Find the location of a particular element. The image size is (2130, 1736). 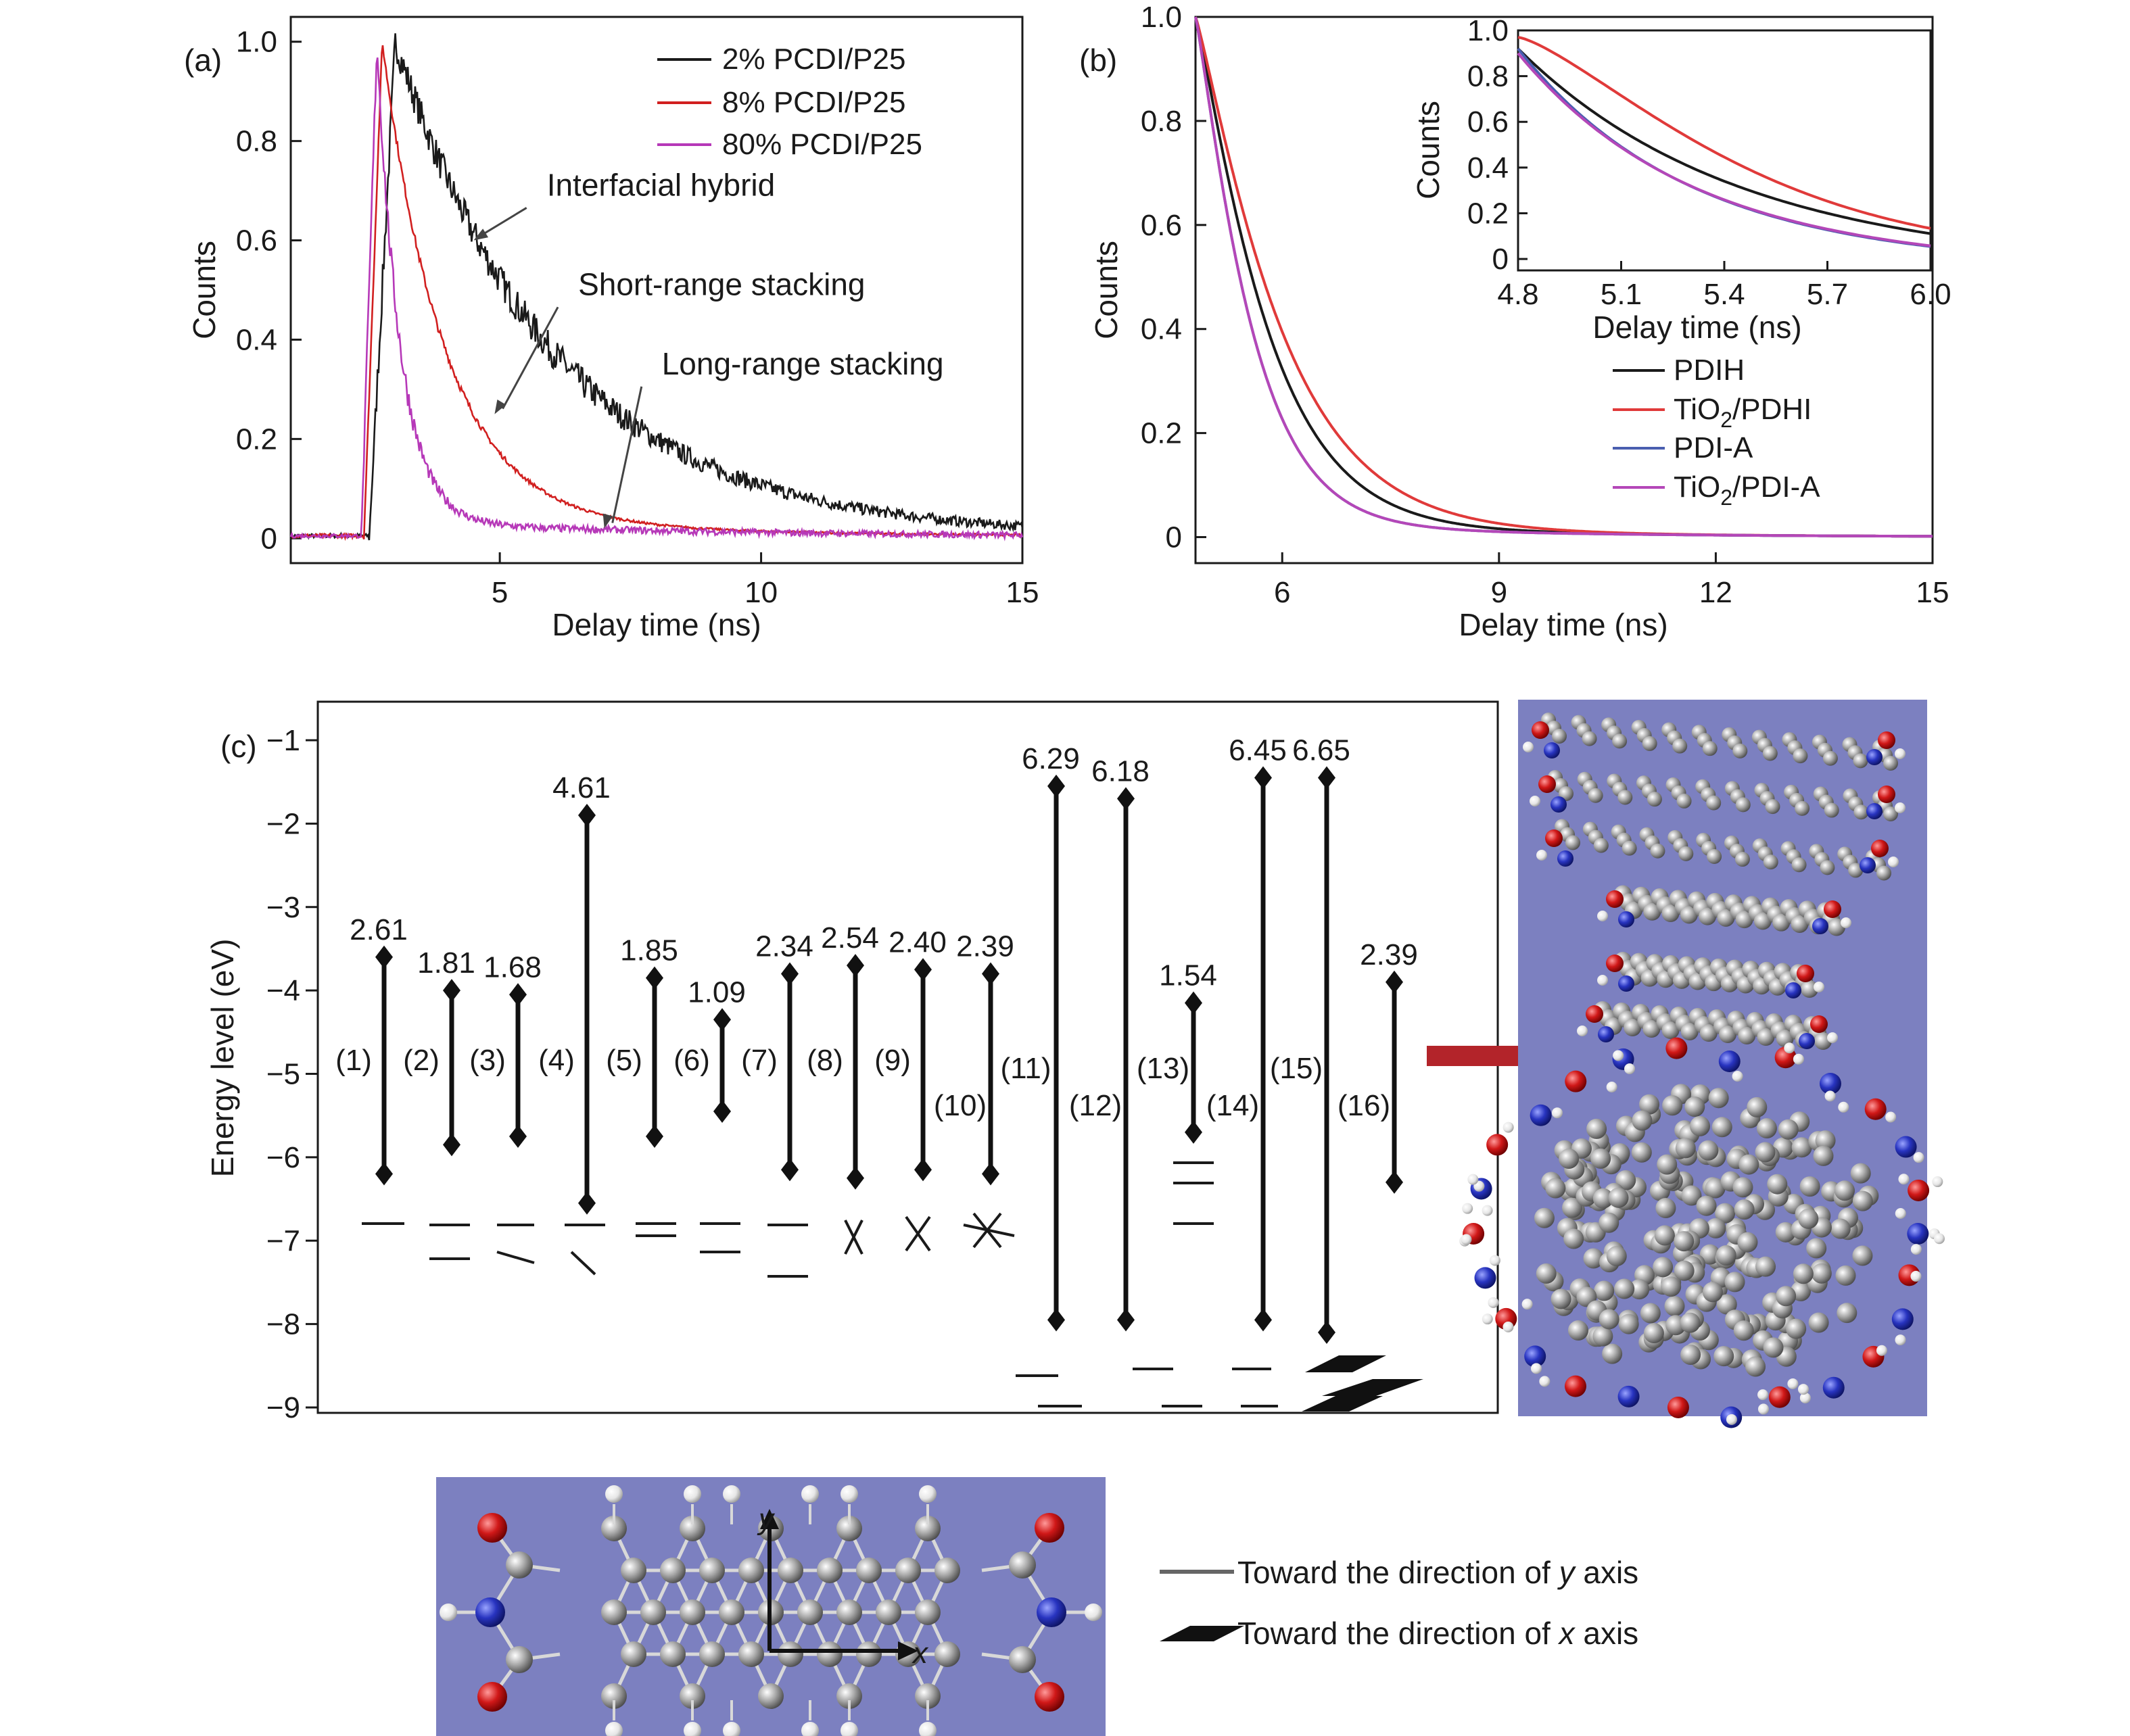

panel-c-y-tick-6: −3 is located at coordinates (283, 907).